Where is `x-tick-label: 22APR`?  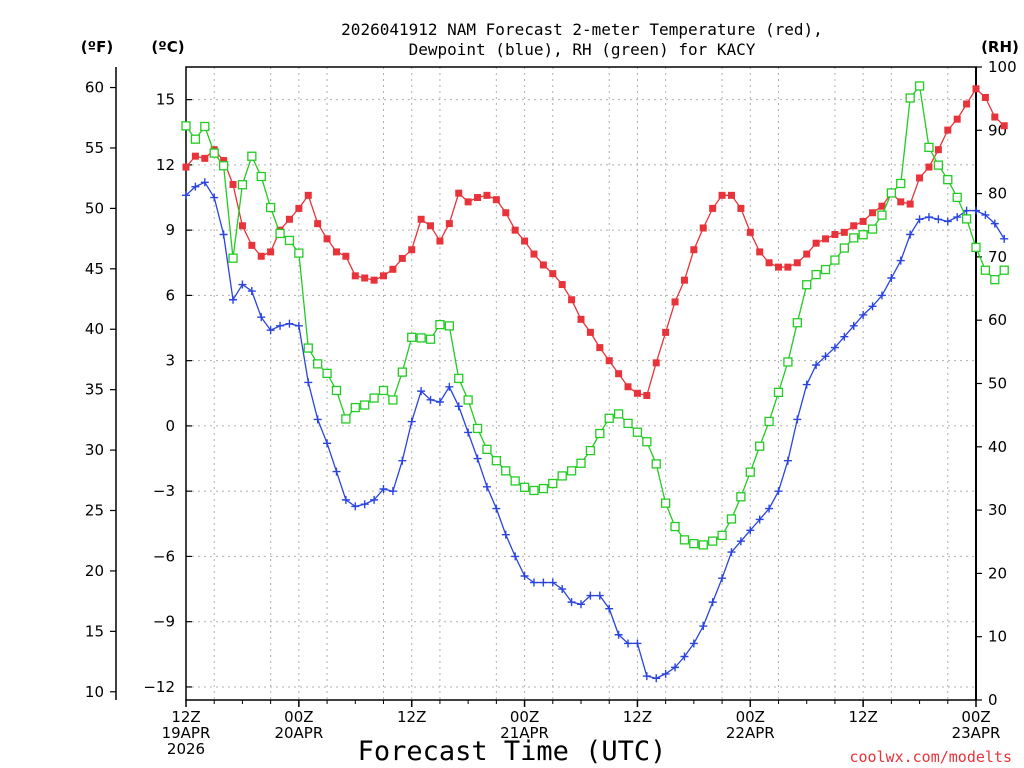 x-tick-label: 22APR is located at coordinates (750, 733).